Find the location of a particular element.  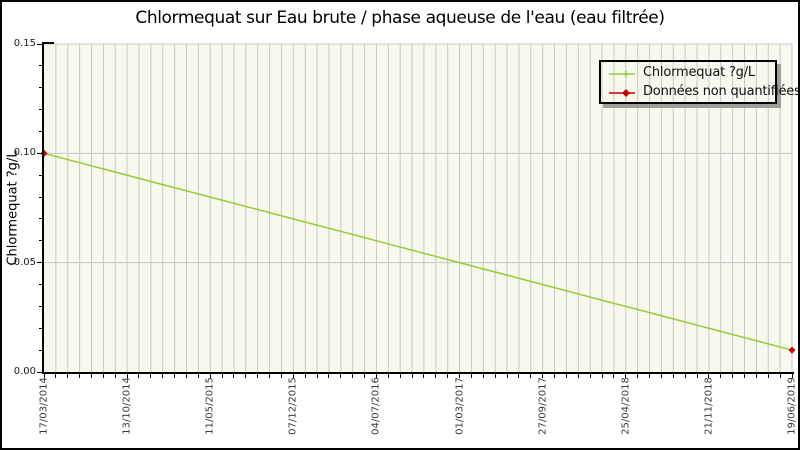

legend-line-diamond-icon is located at coordinates (623, 92).